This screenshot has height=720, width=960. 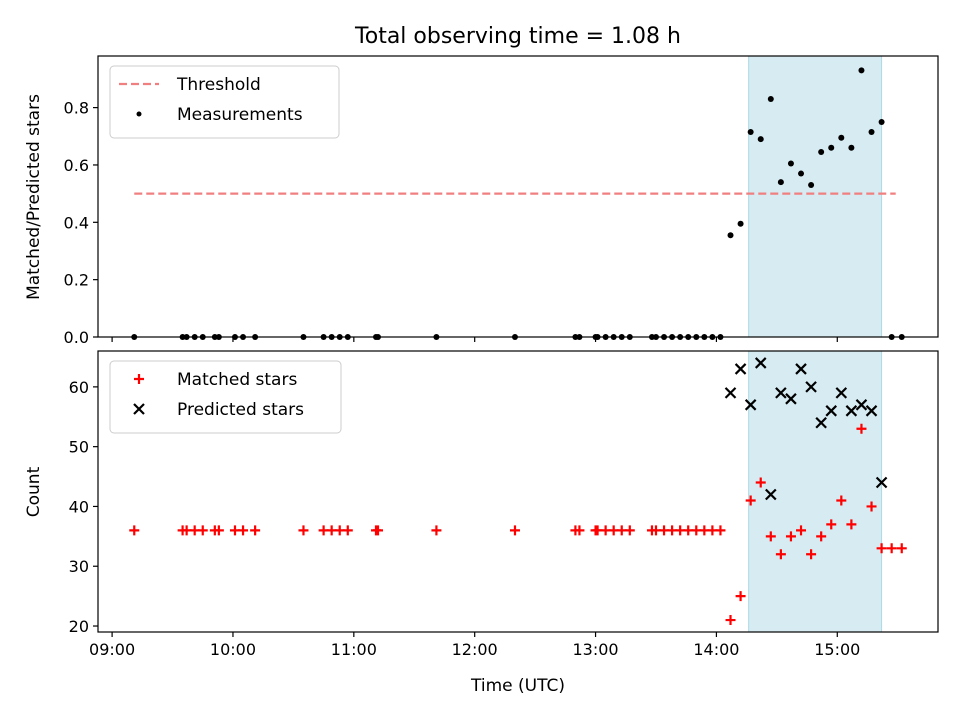 I want to click on y-tick-label: 50, so click(x=79, y=447).